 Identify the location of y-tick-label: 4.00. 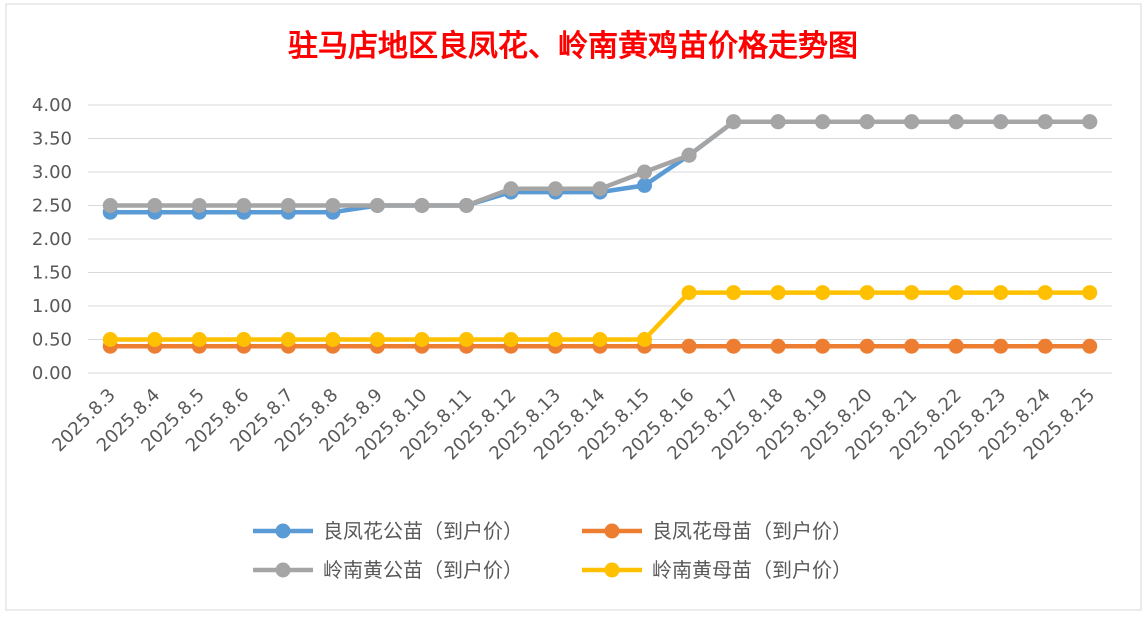
(52, 105).